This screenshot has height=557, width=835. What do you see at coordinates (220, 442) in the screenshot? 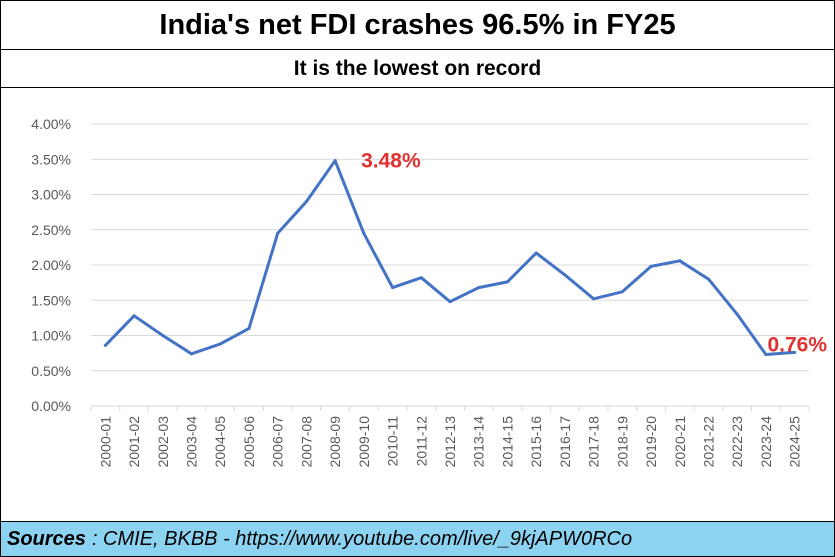
I see `x-tick-label: 2004-05` at bounding box center [220, 442].